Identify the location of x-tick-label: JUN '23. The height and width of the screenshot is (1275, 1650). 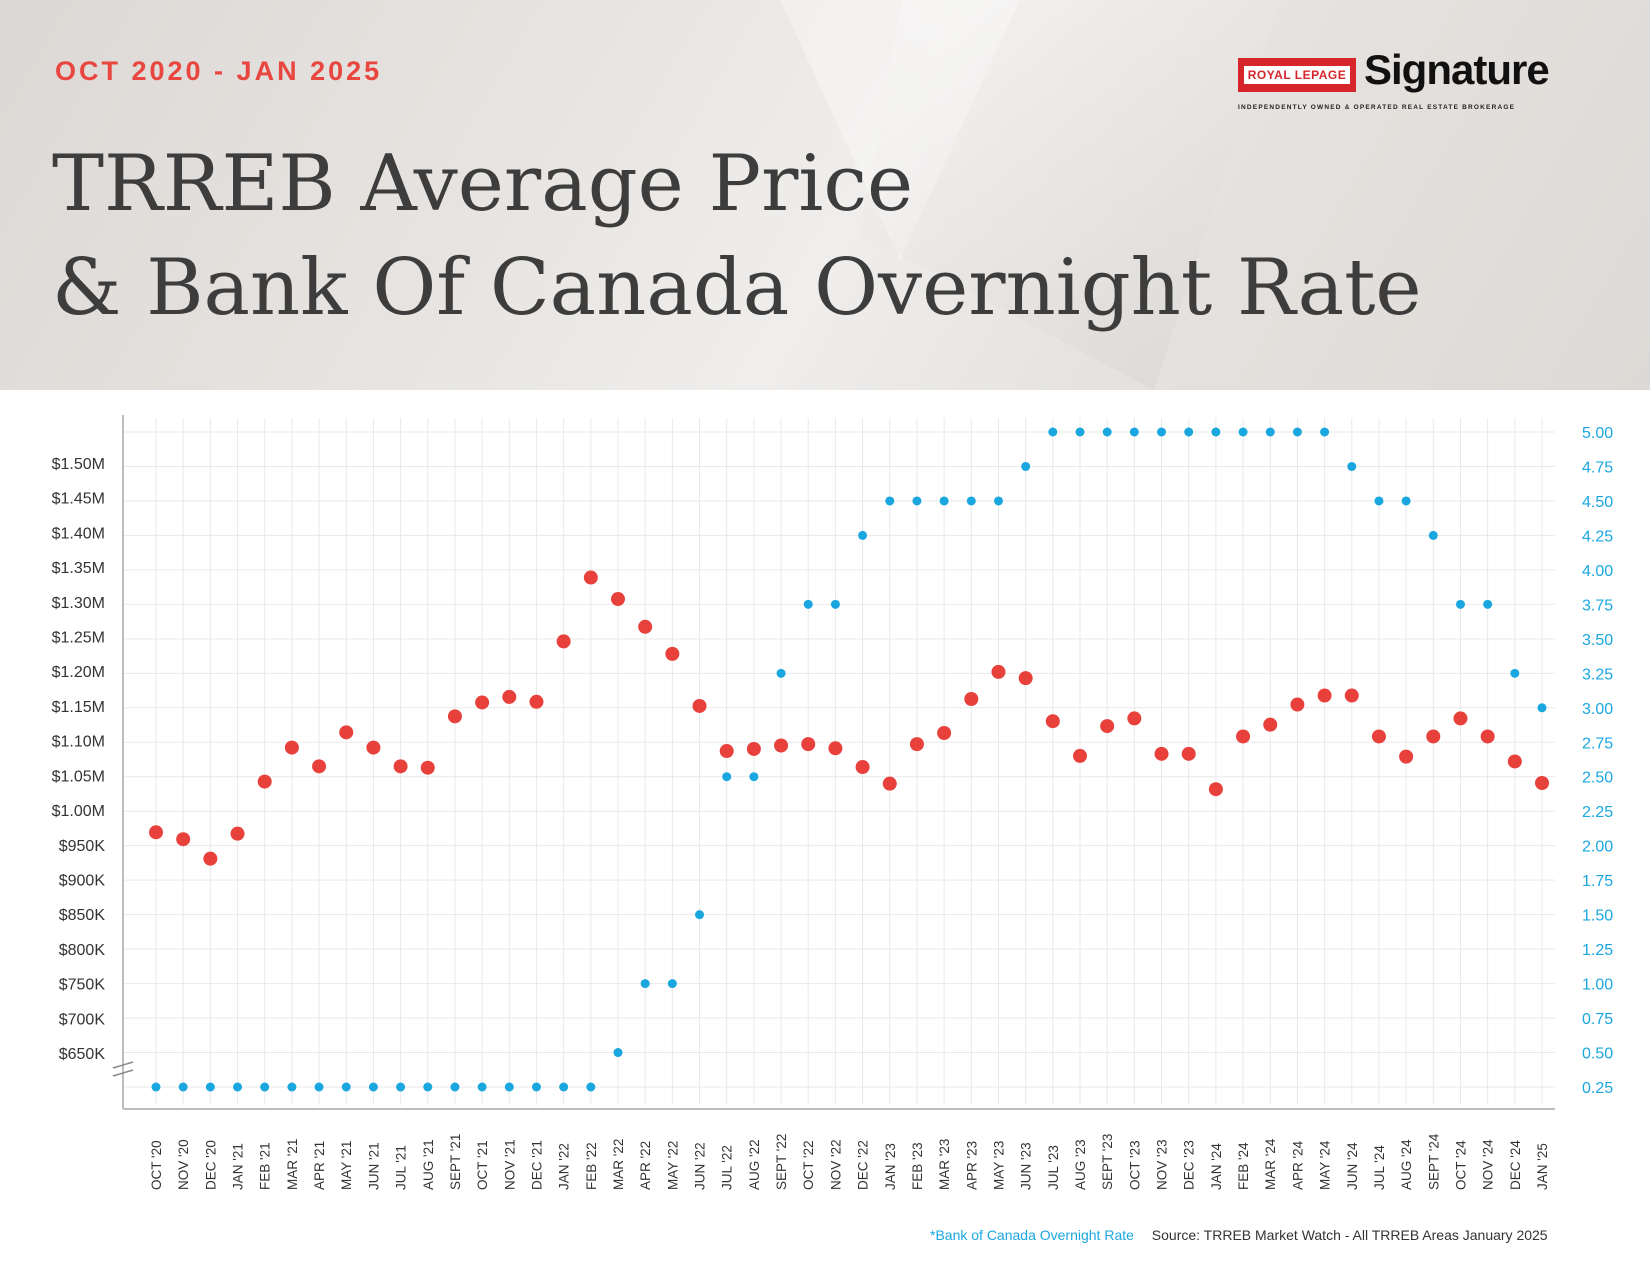
(1026, 1166).